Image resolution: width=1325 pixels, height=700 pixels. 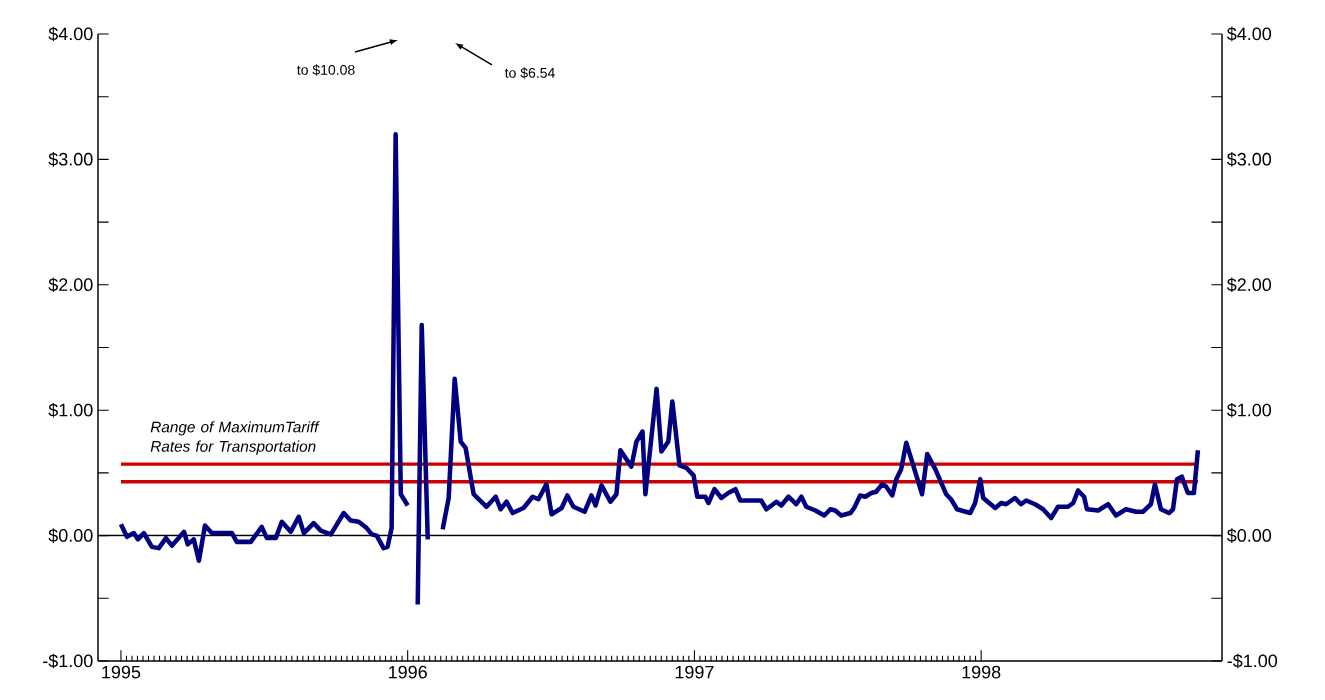 I want to click on y2-tick-label: $0.00, so click(x=1249, y=535).